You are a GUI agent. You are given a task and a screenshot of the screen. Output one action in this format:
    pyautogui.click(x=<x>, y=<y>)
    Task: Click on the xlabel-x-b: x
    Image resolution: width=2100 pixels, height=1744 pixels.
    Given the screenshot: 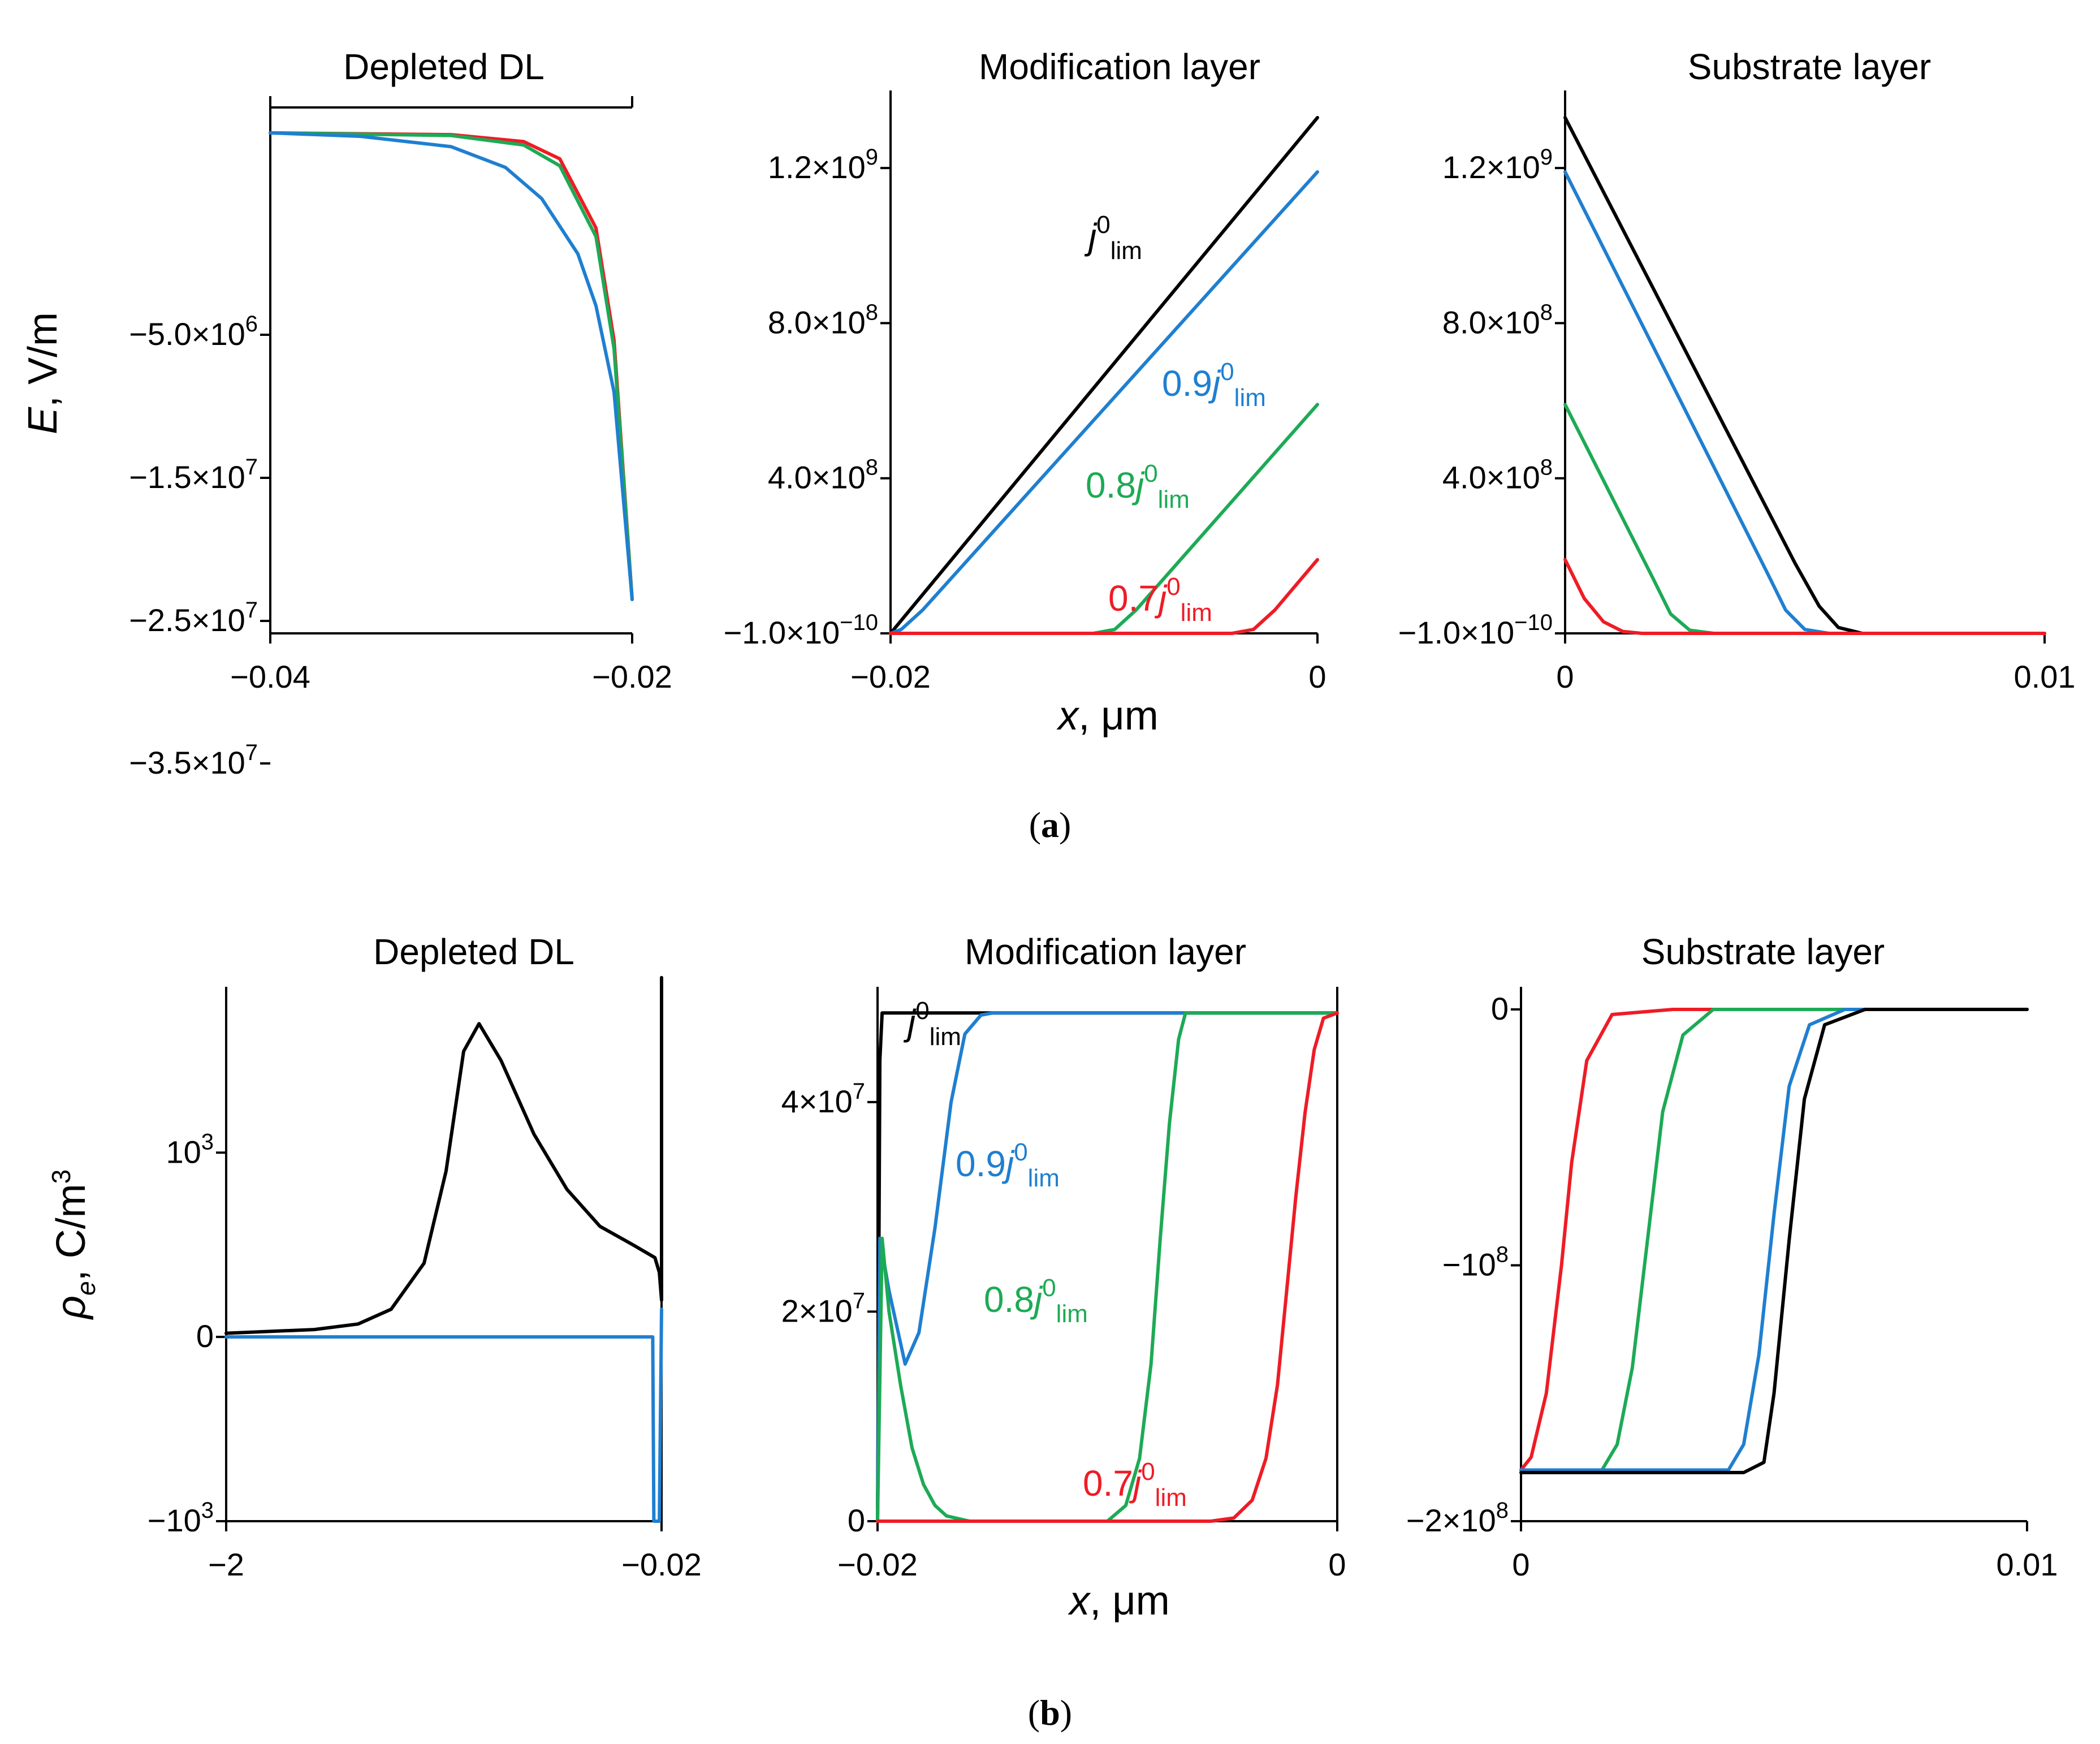 What is the action you would take?
    pyautogui.click(x=1079, y=1601)
    